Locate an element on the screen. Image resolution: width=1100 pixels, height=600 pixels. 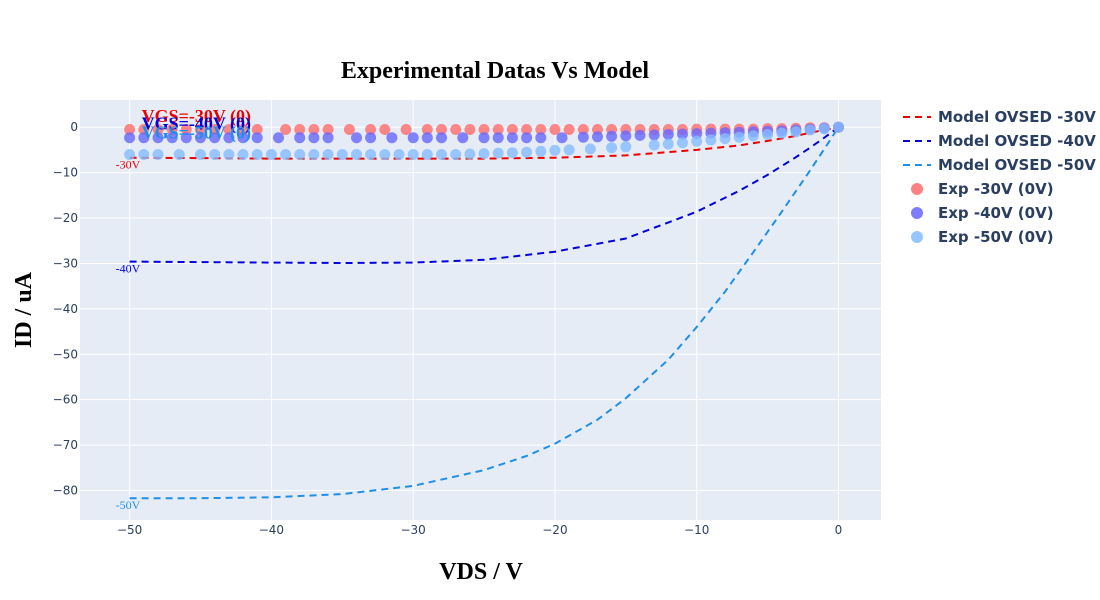
legend-label: Exp -50V (0V) is located at coordinates (996, 237).